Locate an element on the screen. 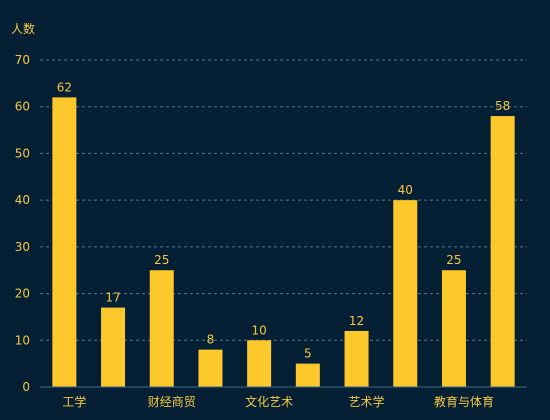  data-label: 5 is located at coordinates (308, 354).